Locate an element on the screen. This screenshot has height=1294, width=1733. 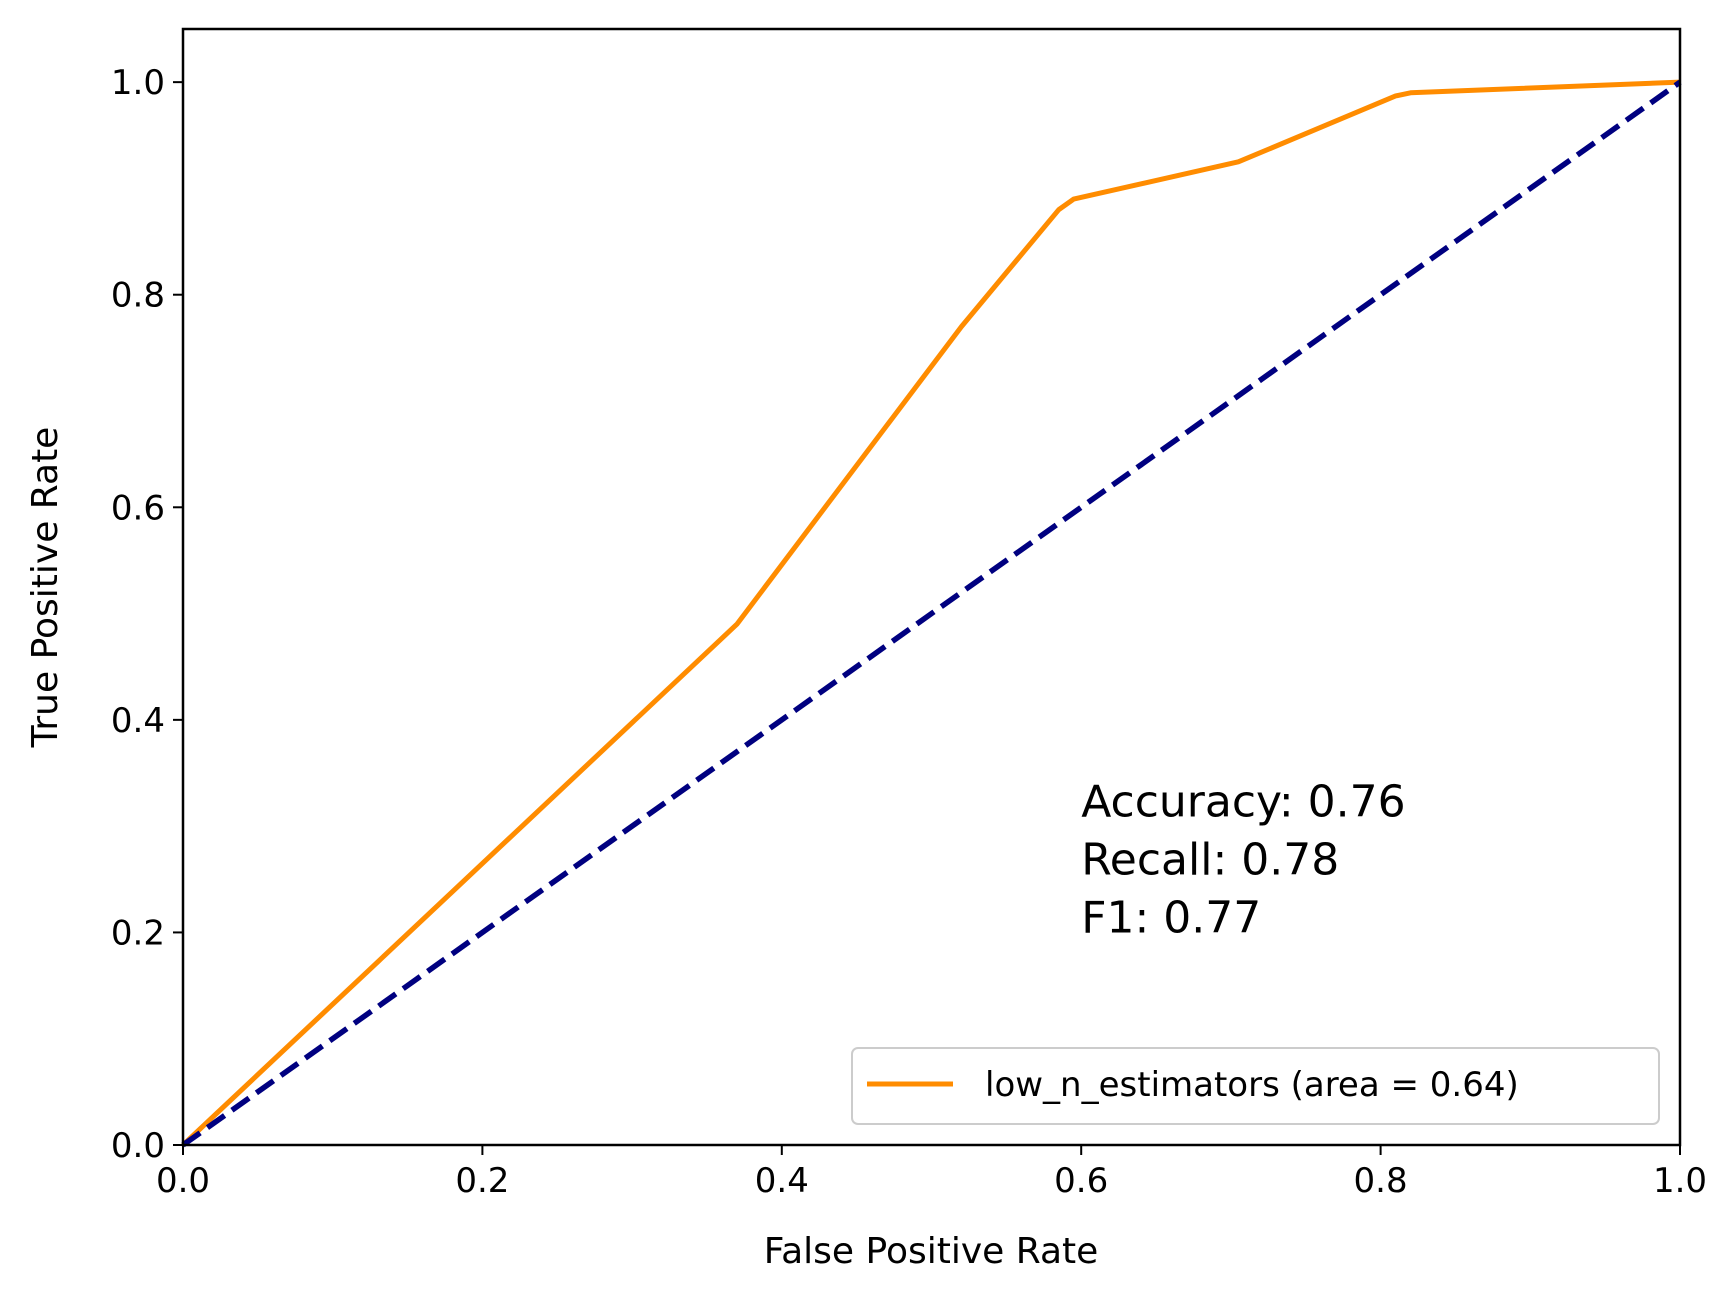
y-tick-label: 0.8 is located at coordinates (138, 296).